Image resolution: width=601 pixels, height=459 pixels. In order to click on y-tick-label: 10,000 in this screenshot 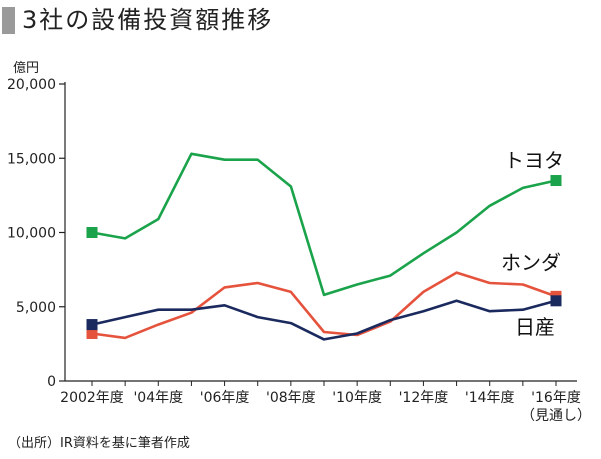, I will do `click(31, 234)`.